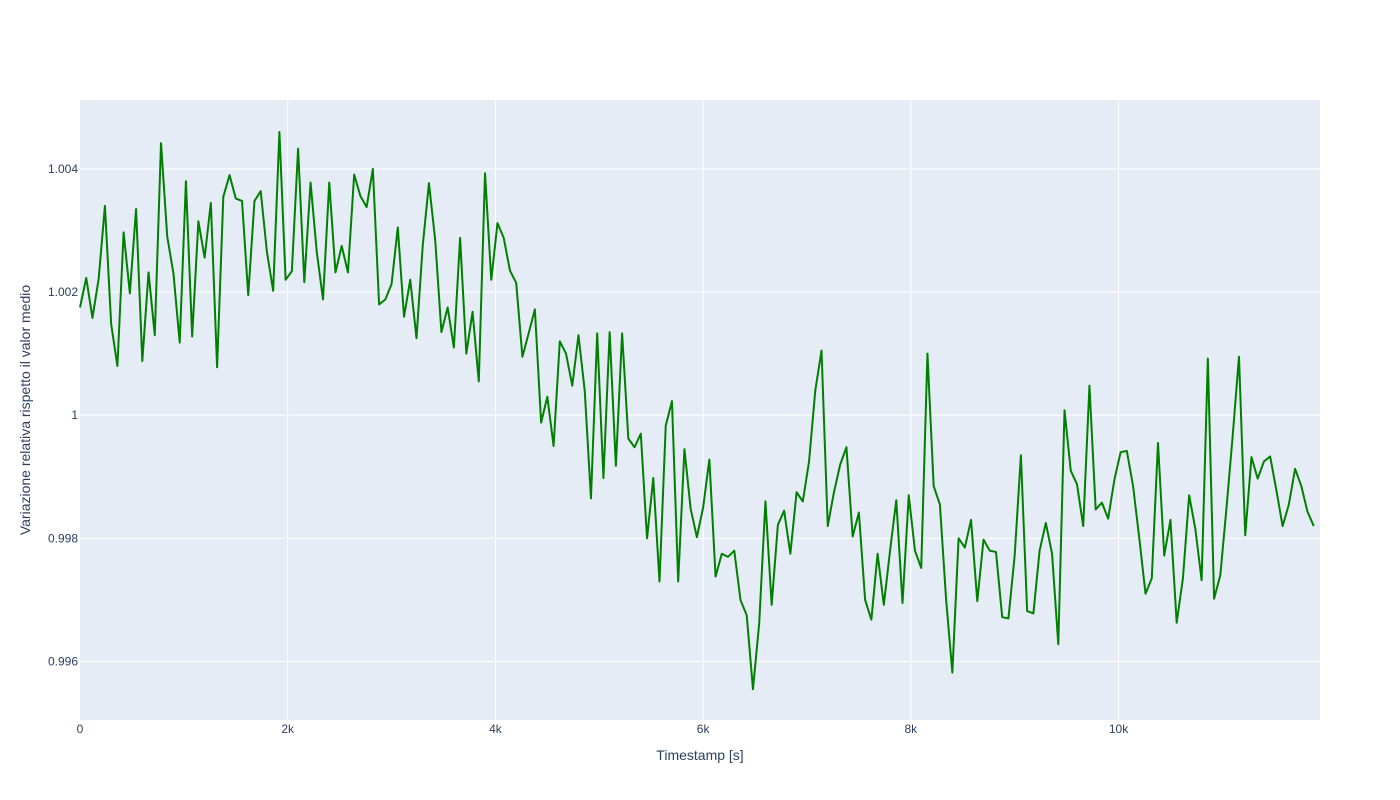 This screenshot has width=1400, height=800. I want to click on y-tick-label: 1, so click(74, 415).